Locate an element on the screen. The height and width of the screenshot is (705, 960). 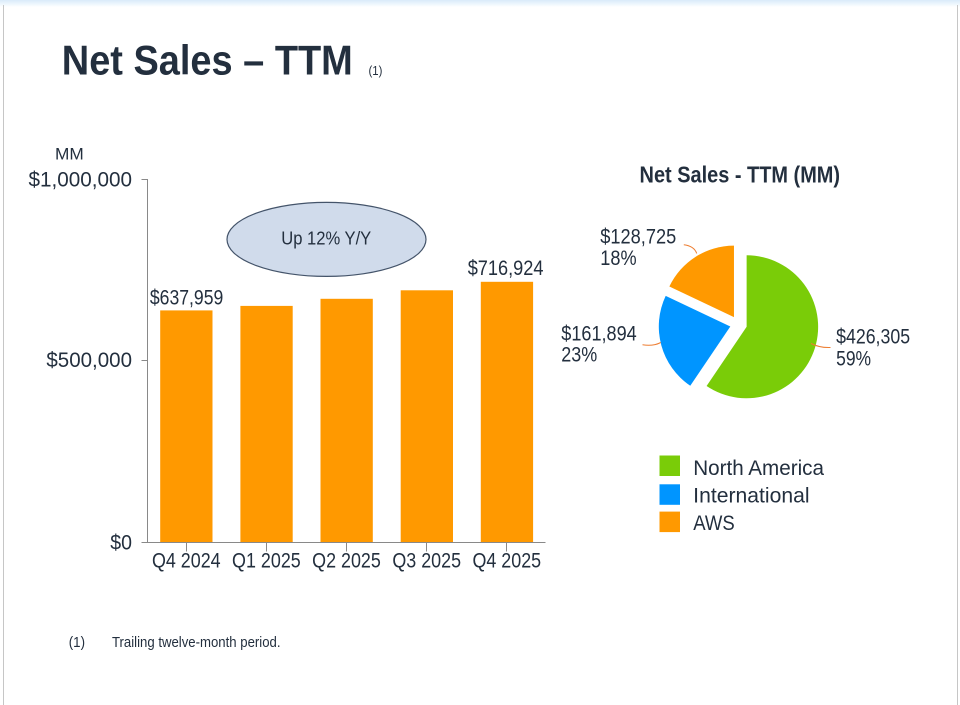
svg-text: Trailing twelve-month period. is located at coordinates (196, 642).